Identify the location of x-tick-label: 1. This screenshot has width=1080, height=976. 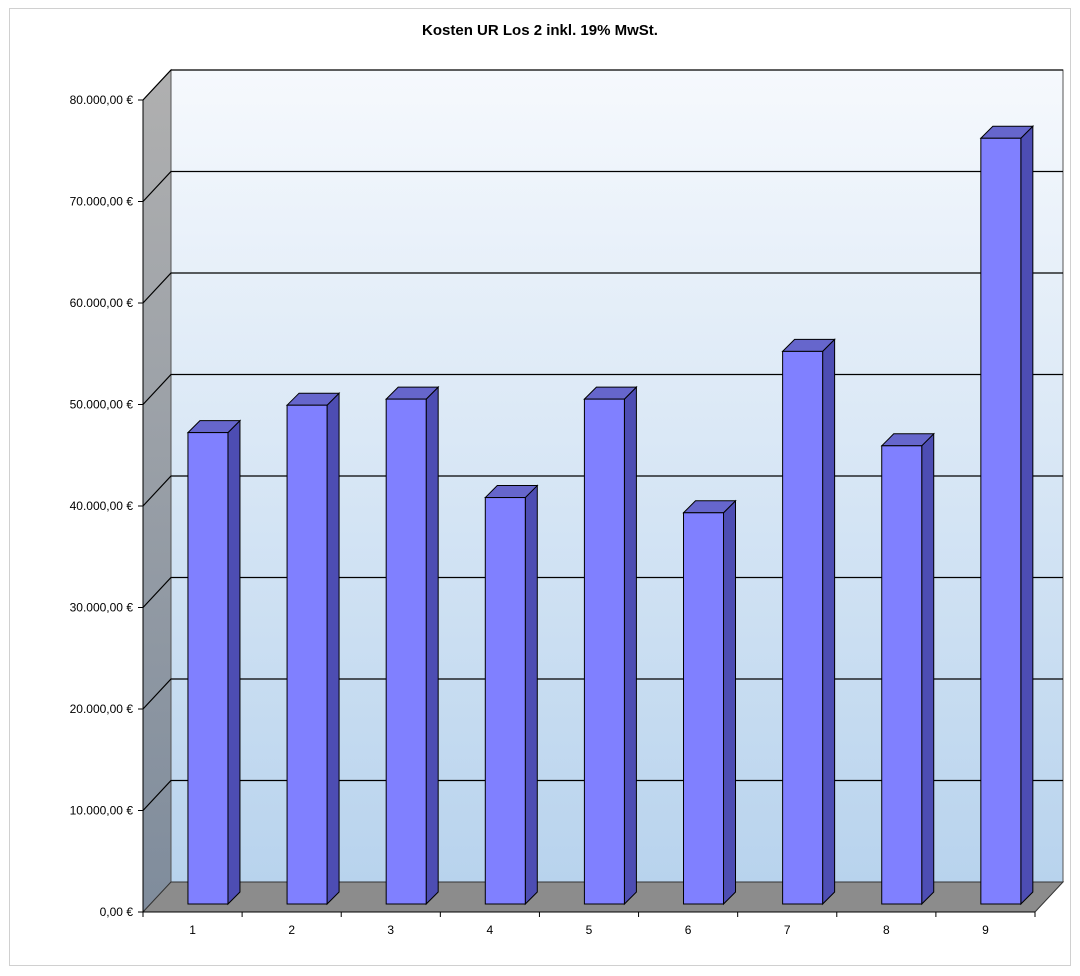
(192, 930).